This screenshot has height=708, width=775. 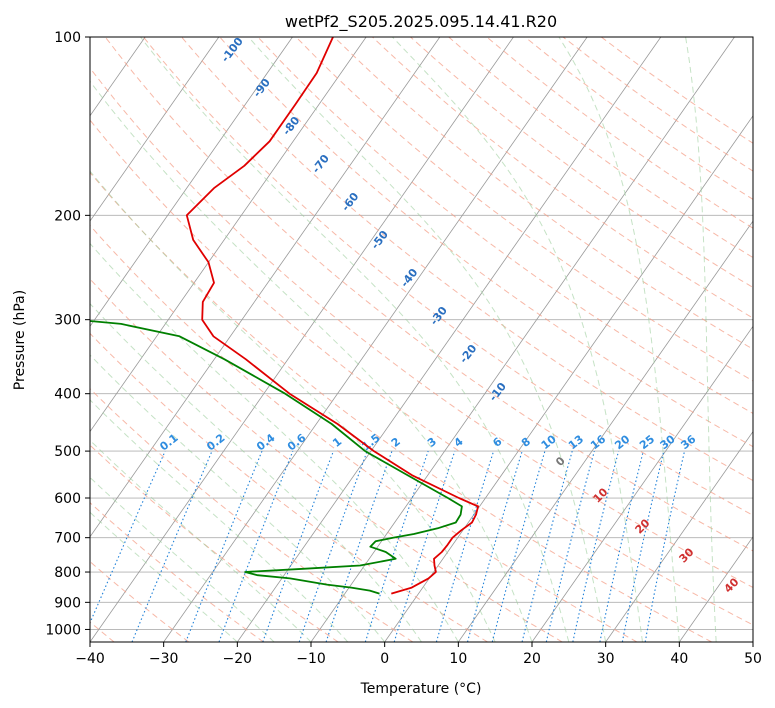 I want to click on chart-title: wetPf2_S205.2025.095.14.41.R20, so click(x=421, y=22).